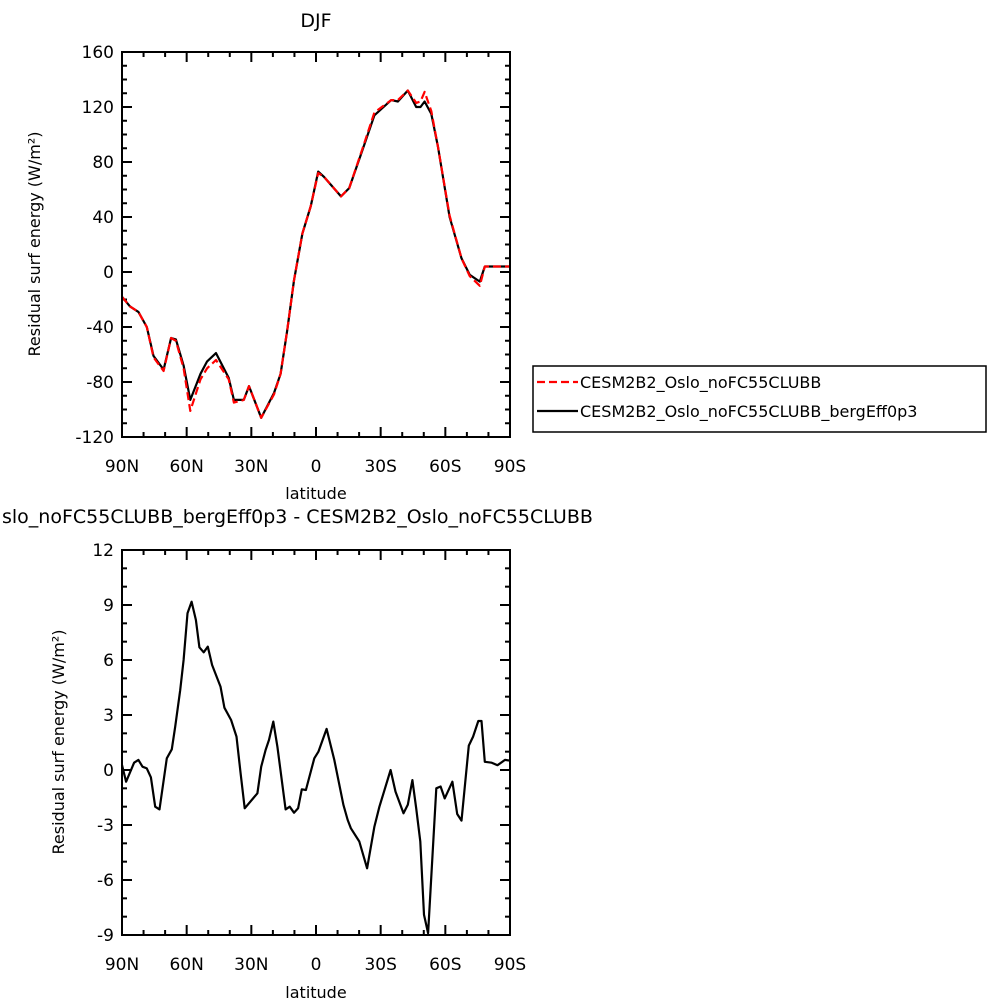  Describe the element at coordinates (98, 53) in the screenshot. I see `y-tick-label: 160` at that location.